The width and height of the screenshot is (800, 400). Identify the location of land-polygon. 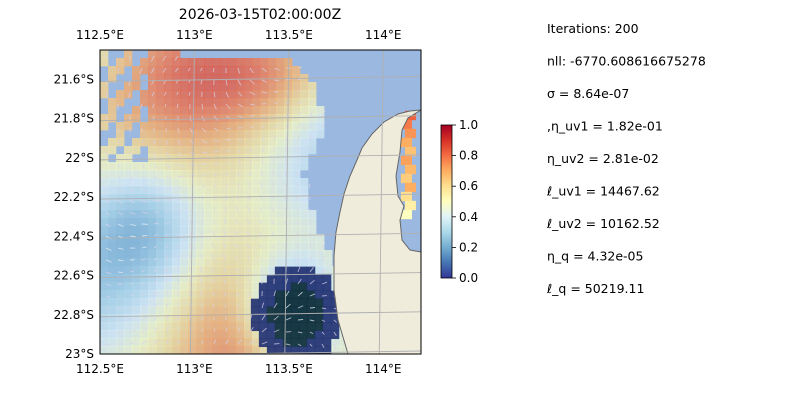
(377, 231).